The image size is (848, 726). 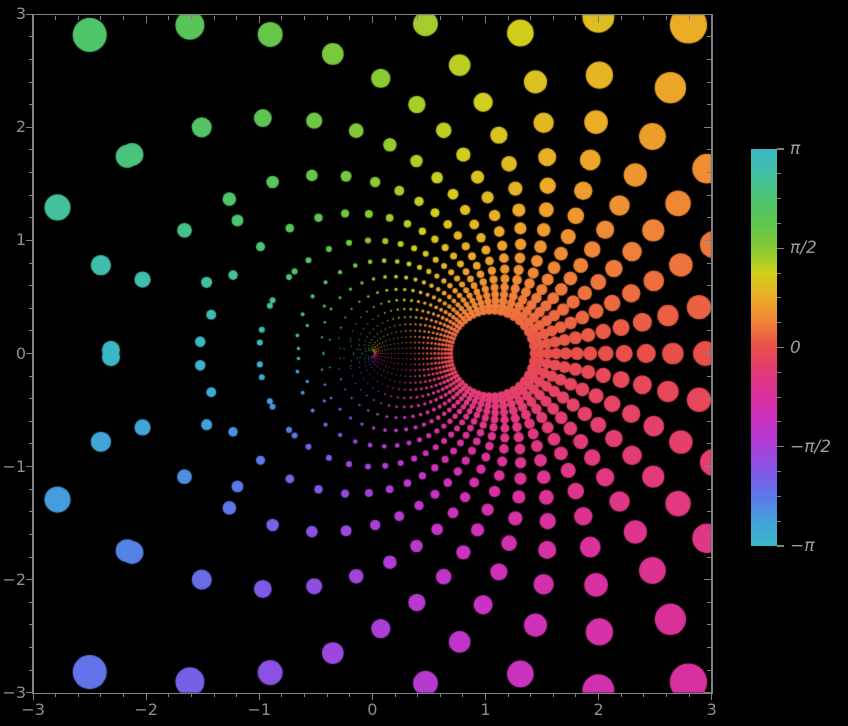 I want to click on colorbar-gradient, so click(x=764, y=347).